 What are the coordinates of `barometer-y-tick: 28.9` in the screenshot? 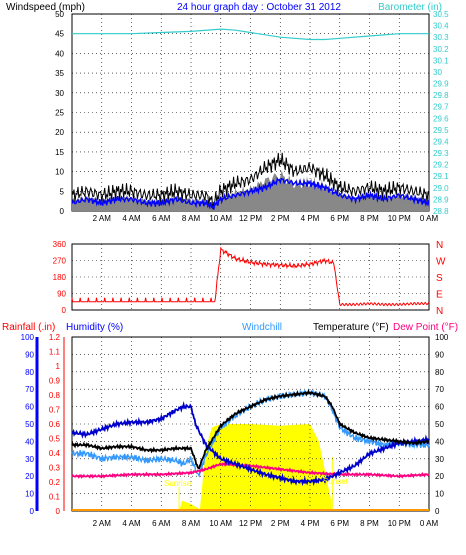 It's located at (441, 199).